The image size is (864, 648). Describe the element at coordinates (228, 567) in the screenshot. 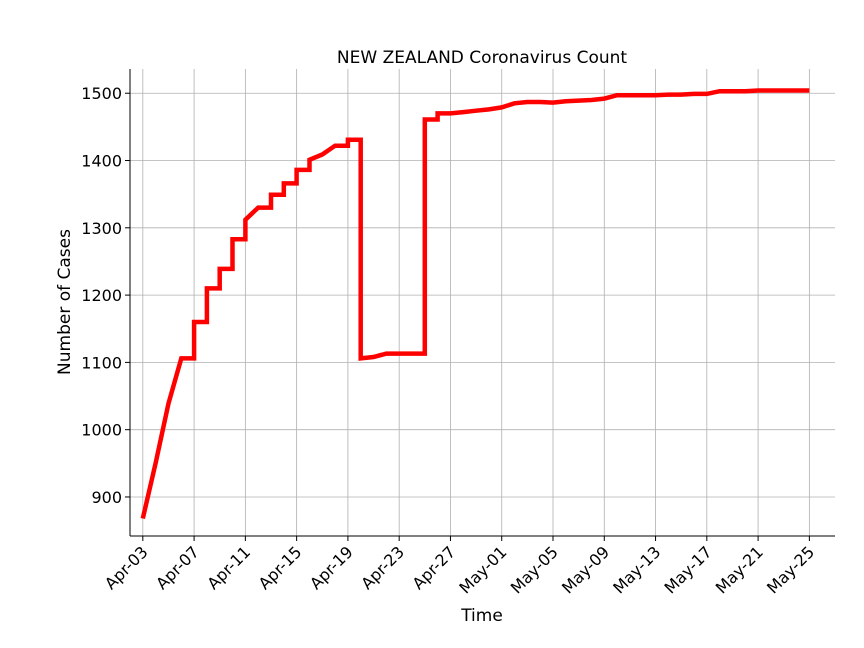

I see `x-tick-label: Apr-11` at that location.